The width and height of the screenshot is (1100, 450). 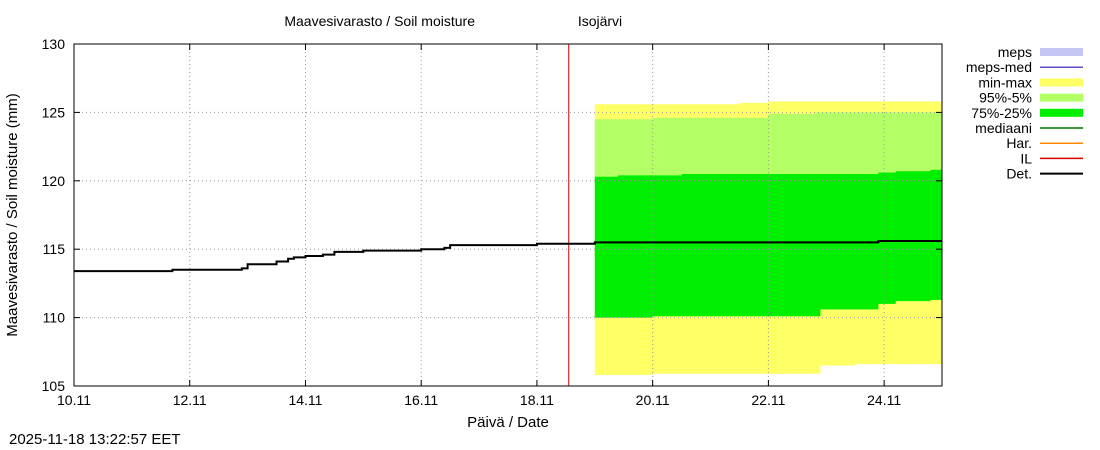 What do you see at coordinates (54, 249) in the screenshot?
I see `y-tick-label: 115` at bounding box center [54, 249].